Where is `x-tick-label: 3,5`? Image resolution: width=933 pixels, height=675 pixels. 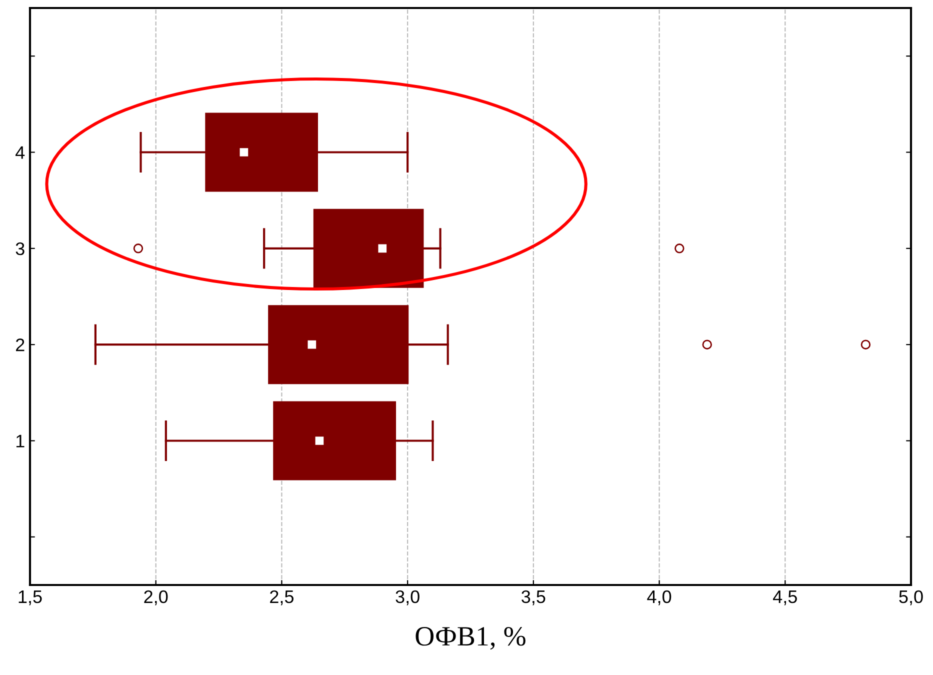 x-tick-label: 3,5 is located at coordinates (534, 598).